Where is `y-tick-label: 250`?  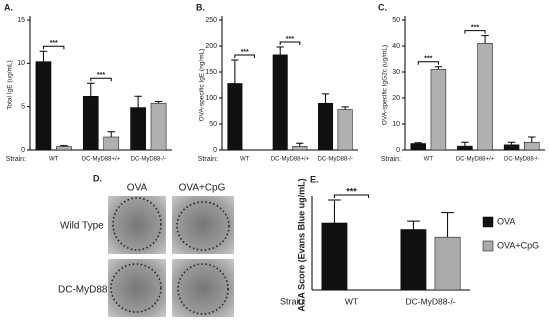 y-tick-label: 250 is located at coordinates (211, 20).